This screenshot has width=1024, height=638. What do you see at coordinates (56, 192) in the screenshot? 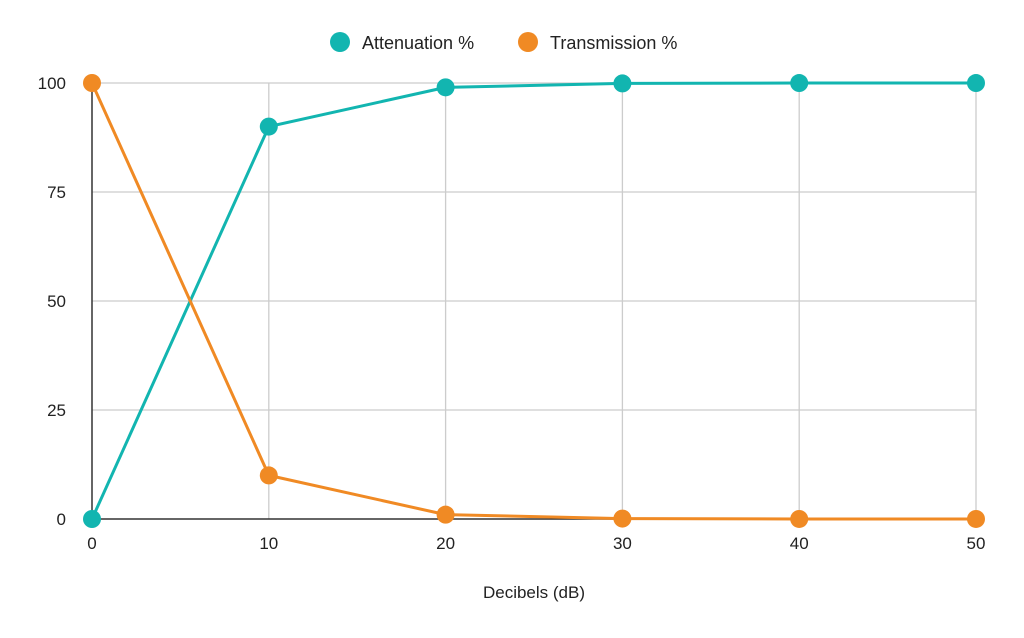
I see `y-tick-label: 75` at bounding box center [56, 192].